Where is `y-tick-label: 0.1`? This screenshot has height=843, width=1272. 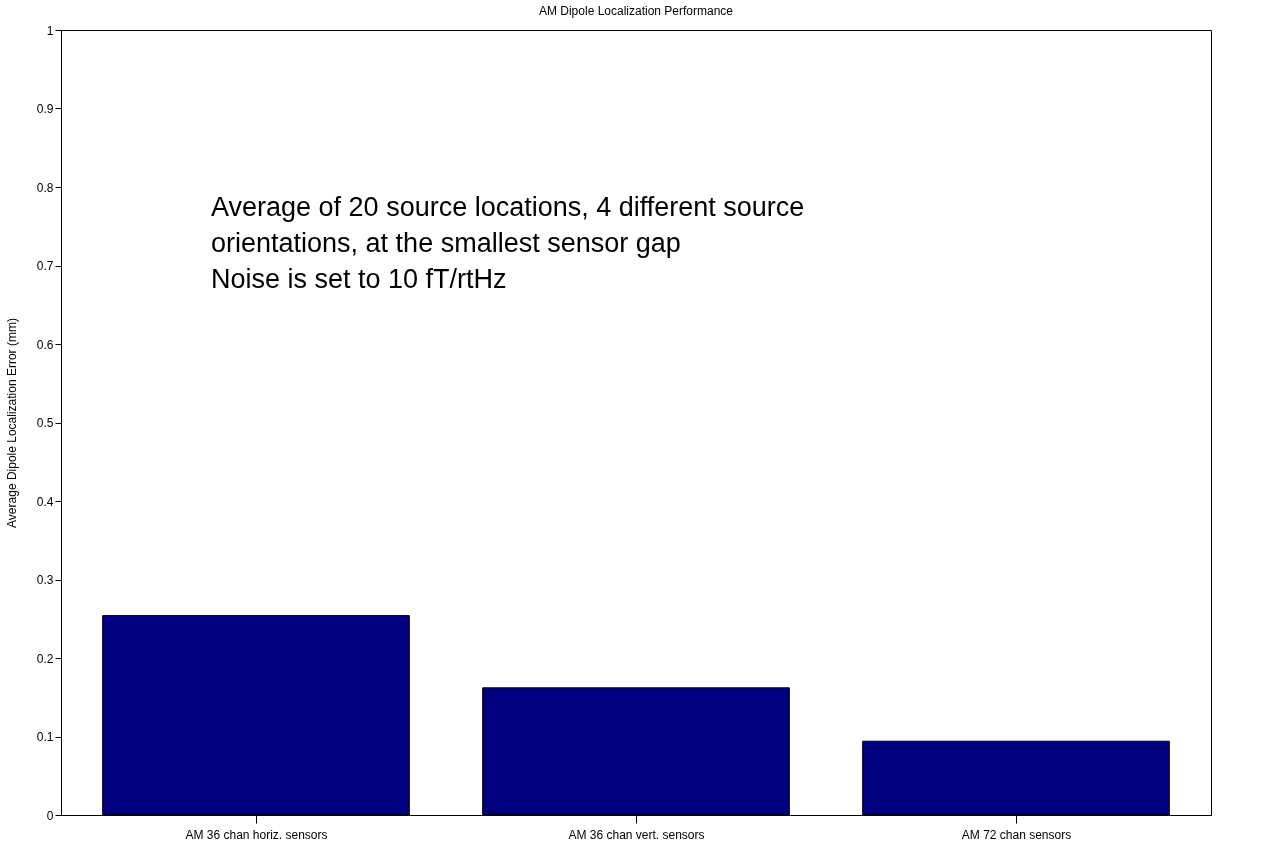 y-tick-label: 0.1 is located at coordinates (45, 737).